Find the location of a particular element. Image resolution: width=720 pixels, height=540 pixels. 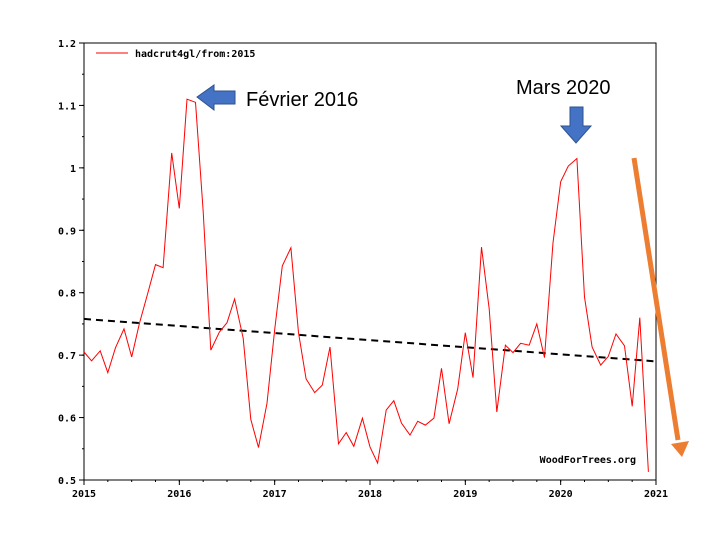

x-axis: 2015 2016 2017 2018 2019 2020 2021 is located at coordinates (370, 490).